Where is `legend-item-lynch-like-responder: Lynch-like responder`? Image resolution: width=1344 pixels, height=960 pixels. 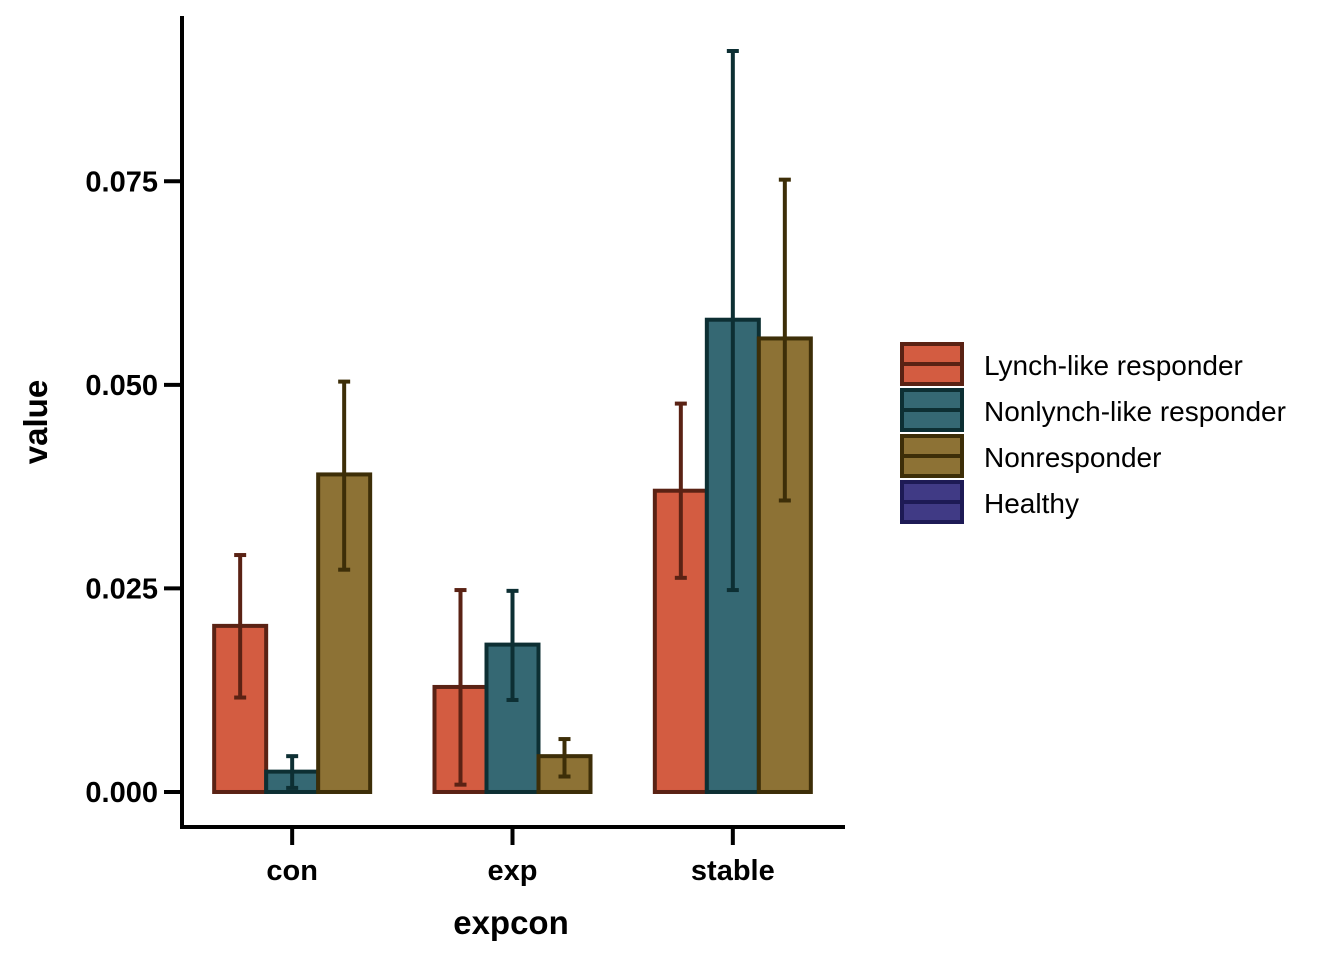 legend-item-lynch-like-responder: Lynch-like responder is located at coordinates (1071, 364).